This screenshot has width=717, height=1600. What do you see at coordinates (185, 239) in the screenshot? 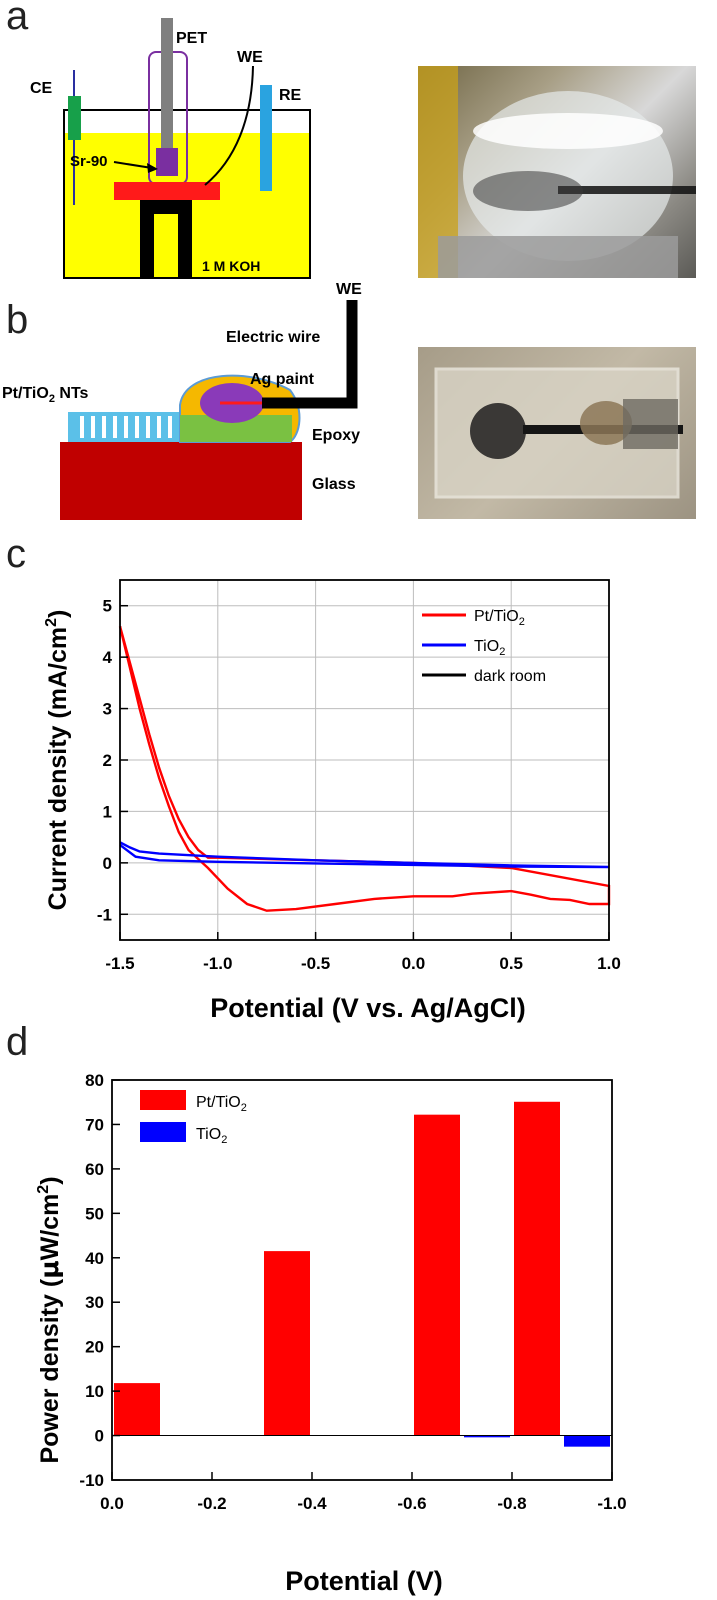
I see `stage-leg-right` at bounding box center [185, 239].